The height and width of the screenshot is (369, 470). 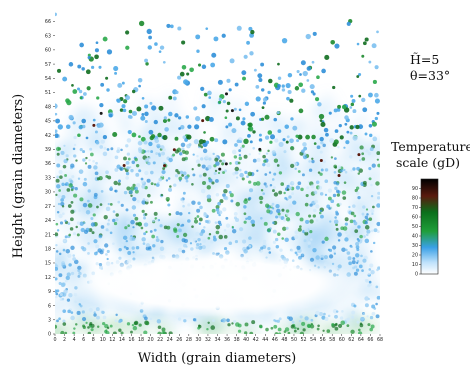 What do you see at coordinates (49, 335) in the screenshot?
I see `y-tick-label: 0` at bounding box center [49, 335].